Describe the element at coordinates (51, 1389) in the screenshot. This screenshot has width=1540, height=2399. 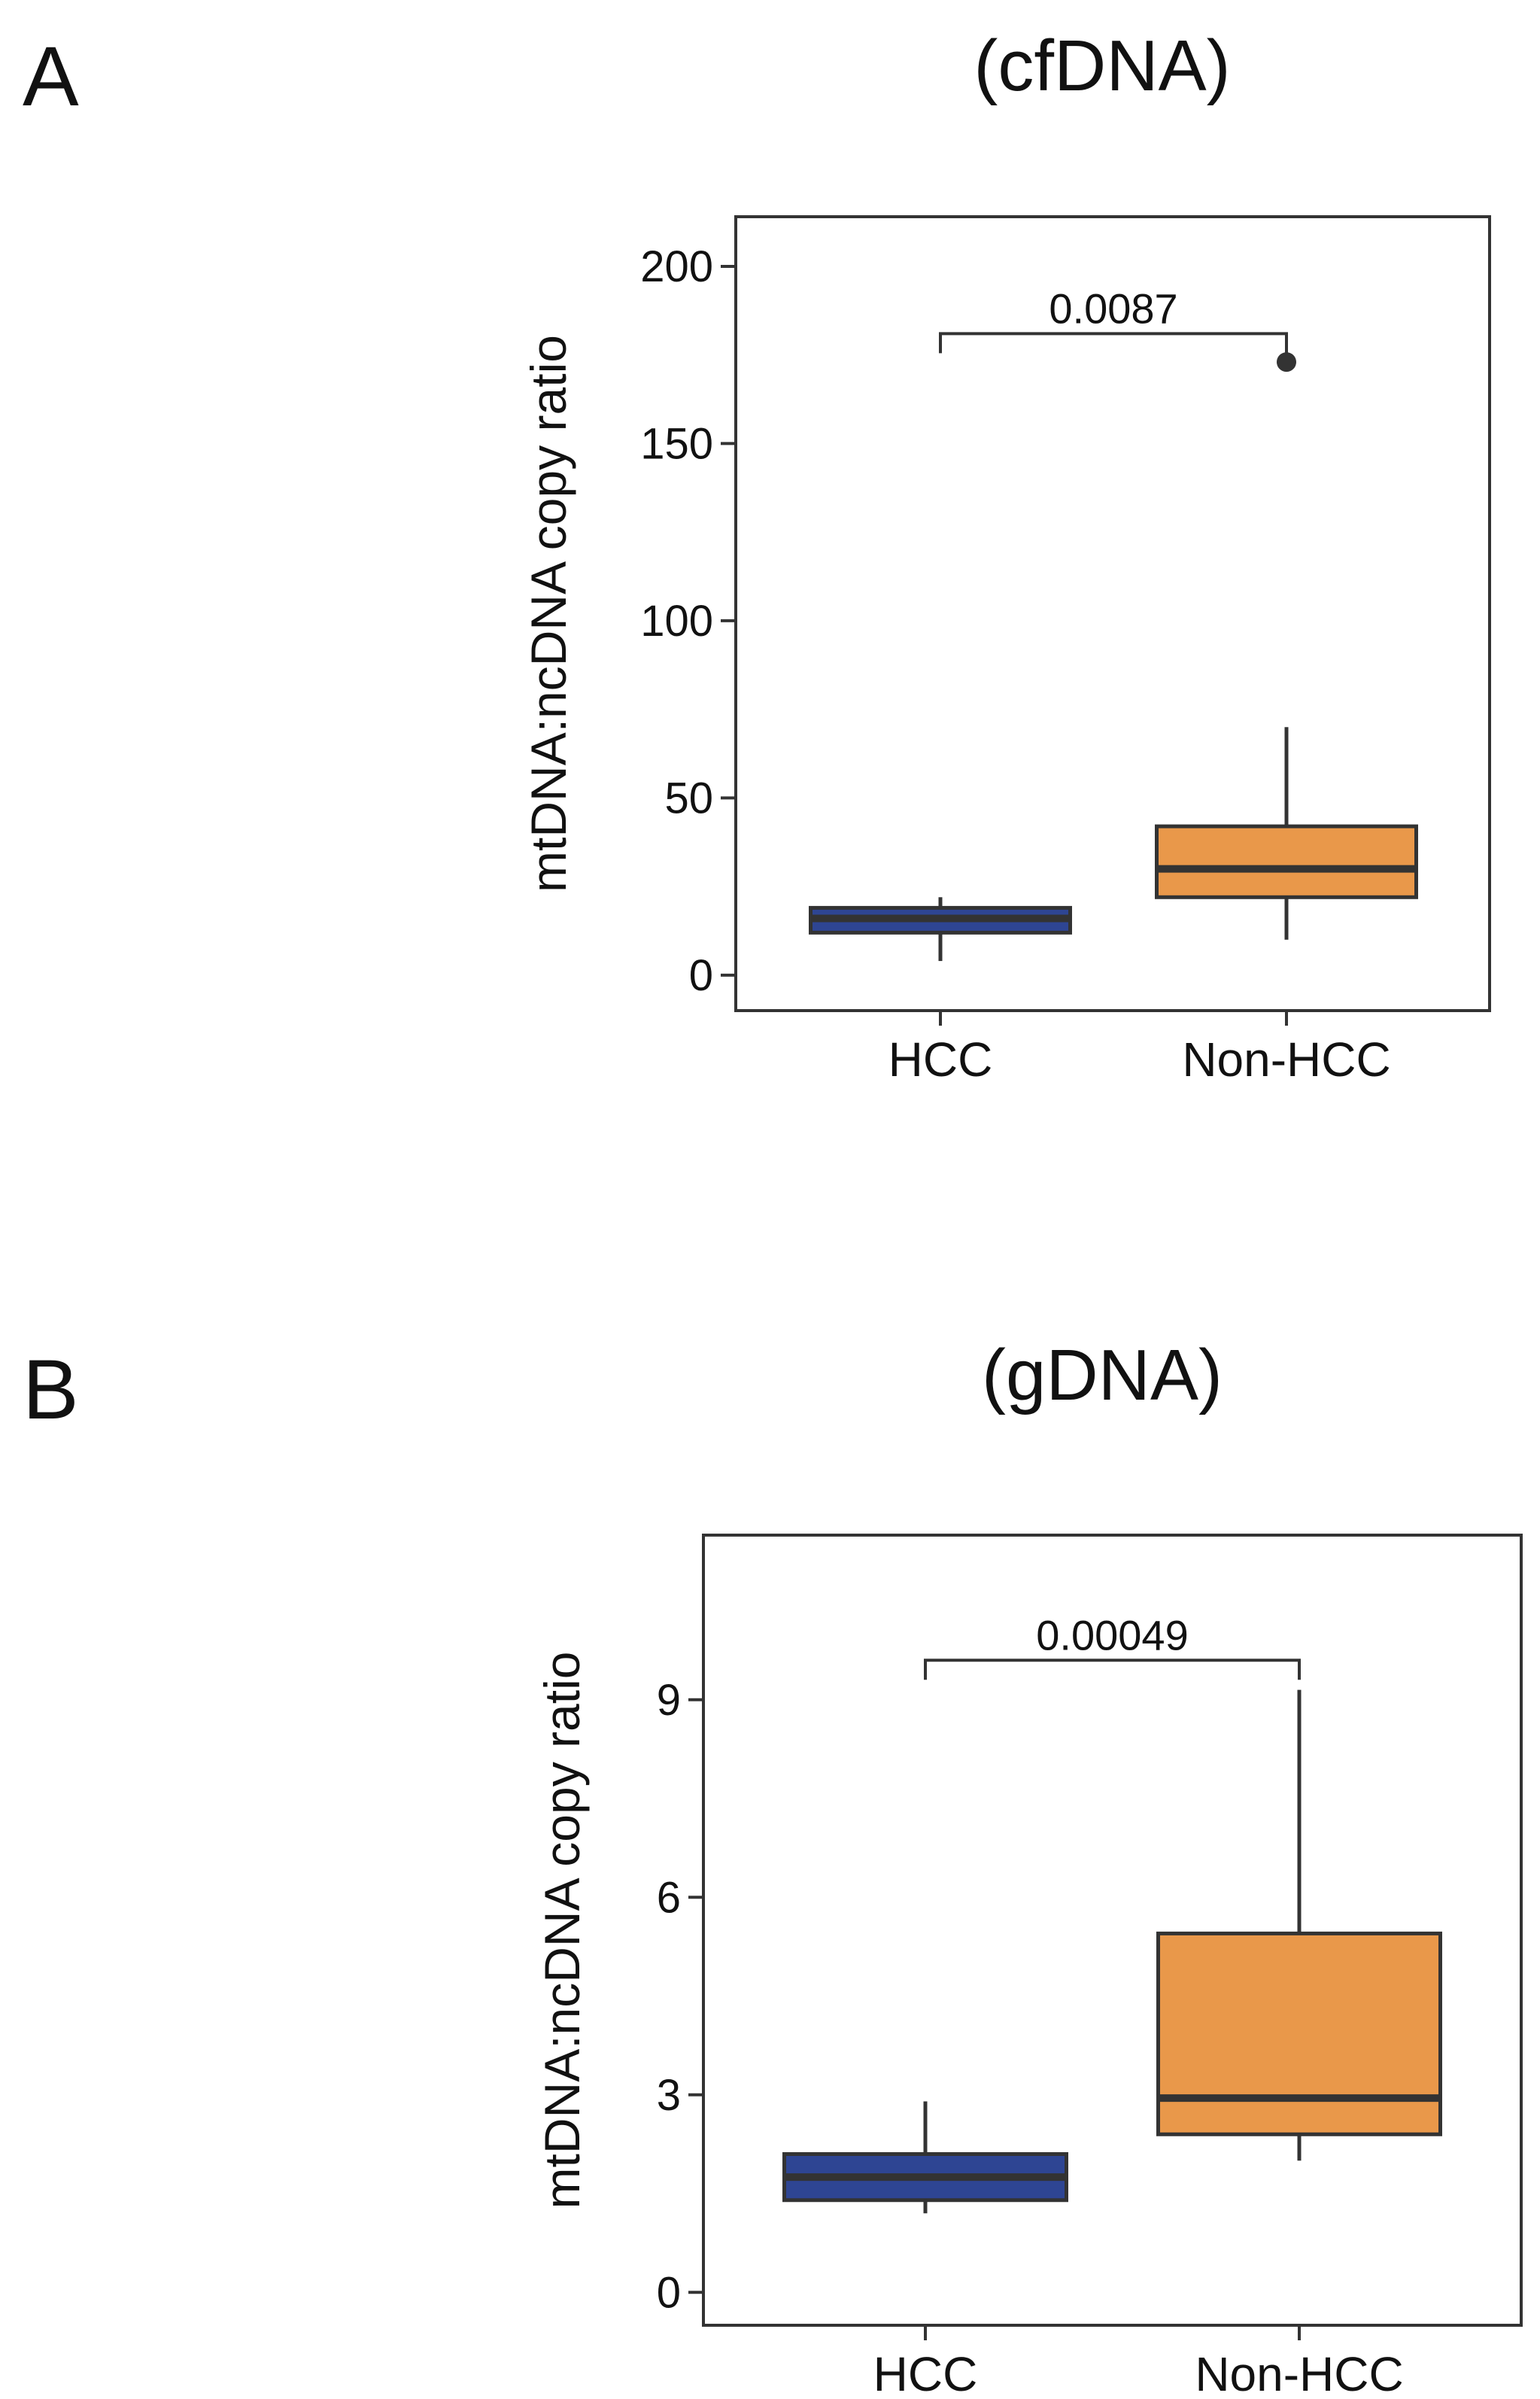
I see `panel-label-b: B` at that location.